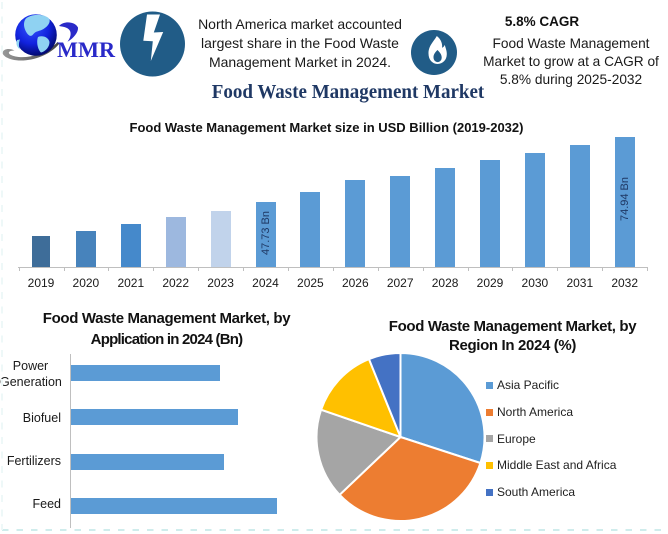 This screenshot has height=534, width=668. What do you see at coordinates (86, 49) in the screenshot?
I see `svg-text: MMR` at bounding box center [86, 49].